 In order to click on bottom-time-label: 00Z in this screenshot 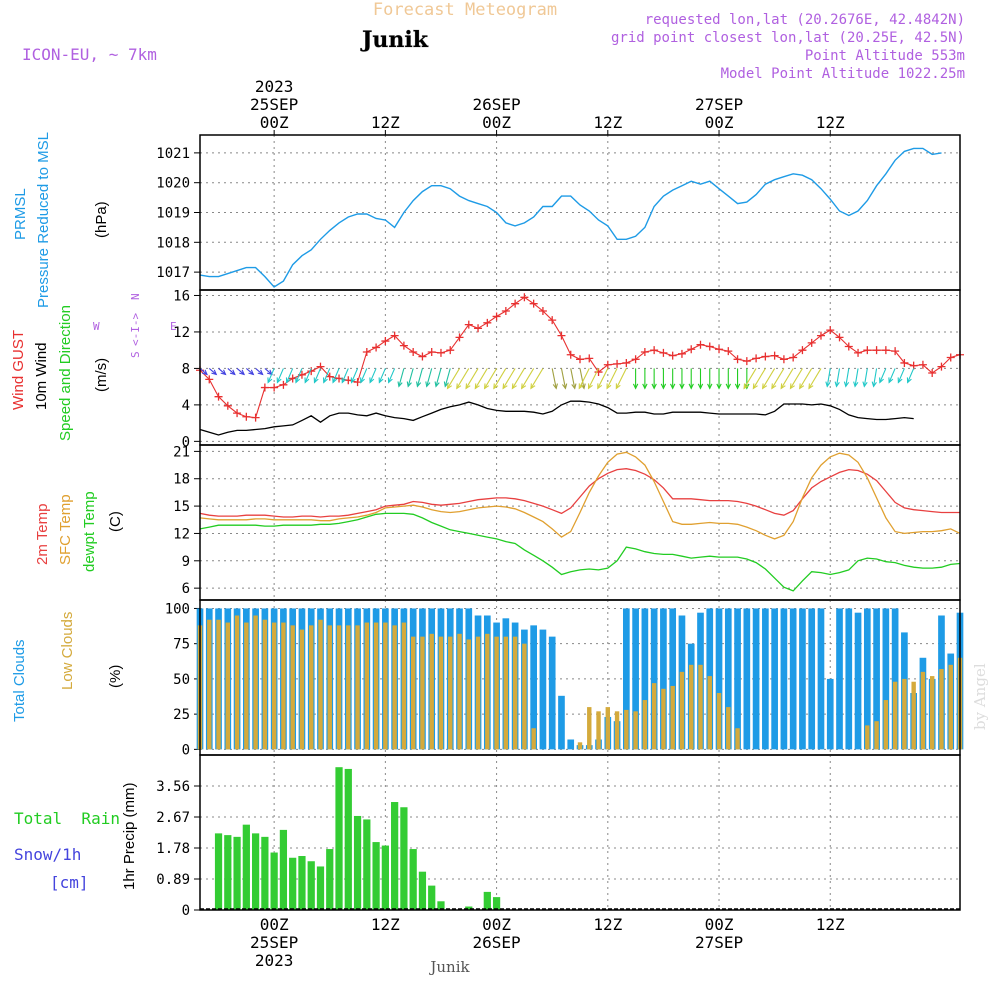, I will do `click(274, 924)`.